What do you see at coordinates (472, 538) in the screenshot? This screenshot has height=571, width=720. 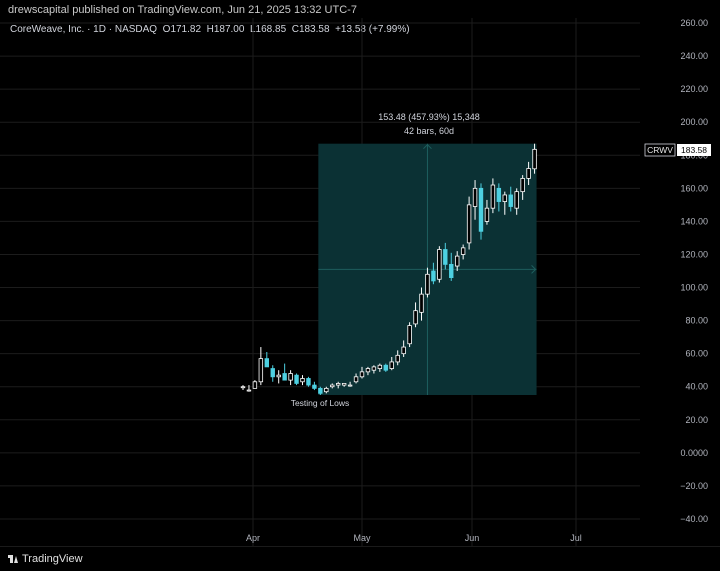 I see `x-tick-label: Jun` at bounding box center [472, 538].